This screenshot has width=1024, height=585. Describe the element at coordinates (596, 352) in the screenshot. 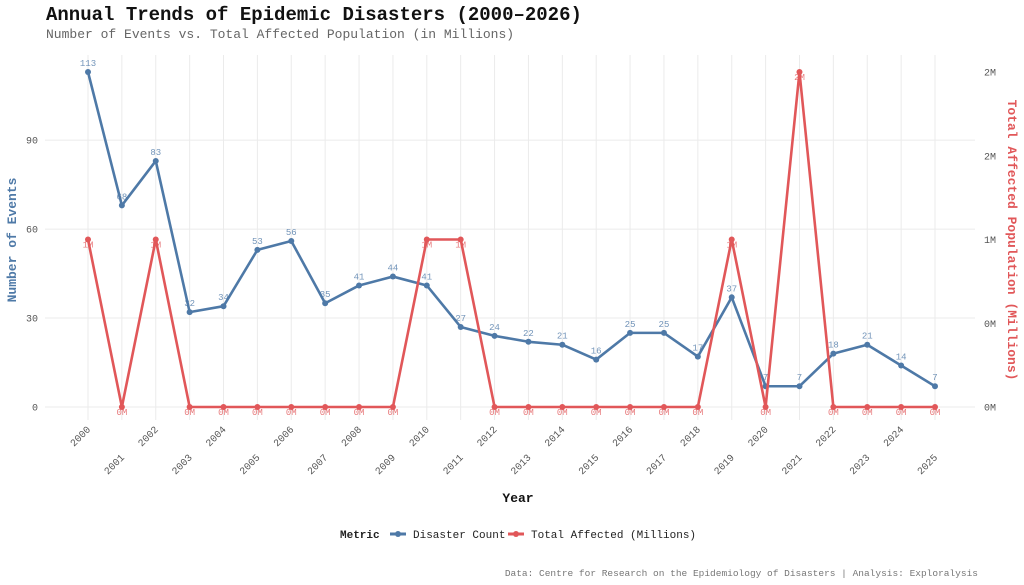

I see `disaster-count-data-label: 16` at that location.